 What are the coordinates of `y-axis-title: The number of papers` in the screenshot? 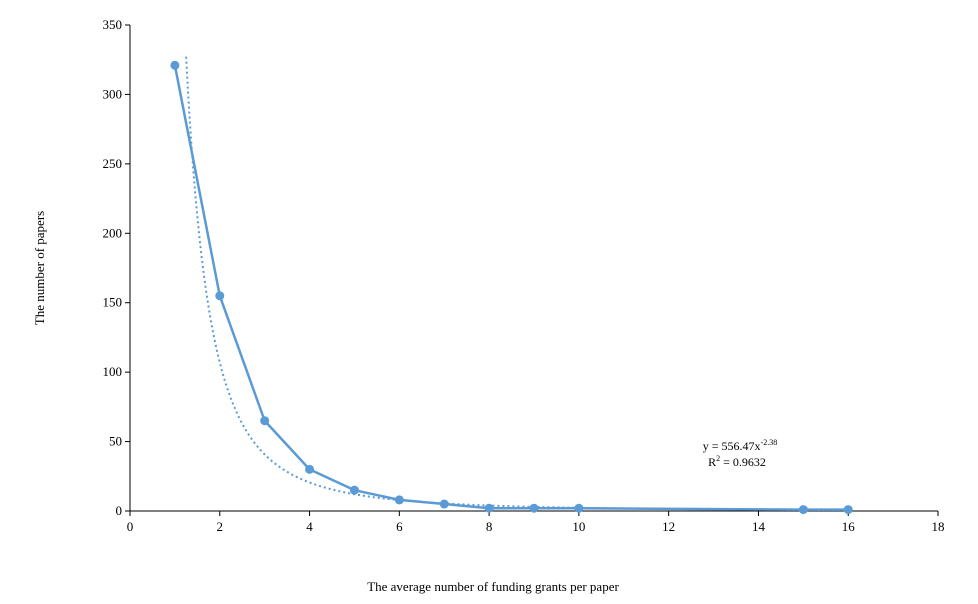 It's located at (39, 268).